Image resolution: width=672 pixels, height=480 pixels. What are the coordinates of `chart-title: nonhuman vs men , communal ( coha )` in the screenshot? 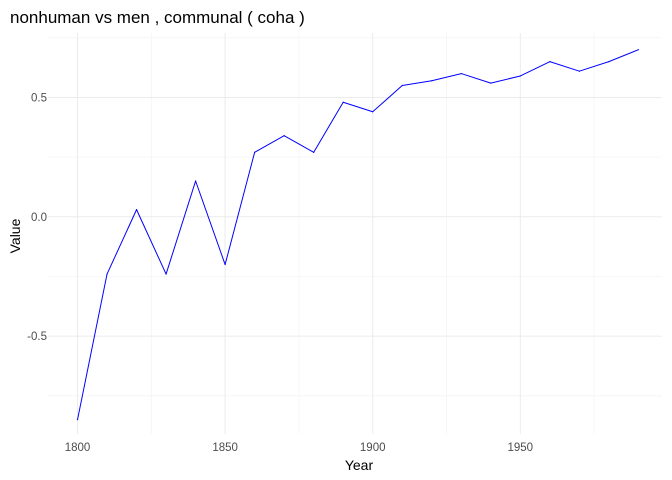 It's located at (157, 17).